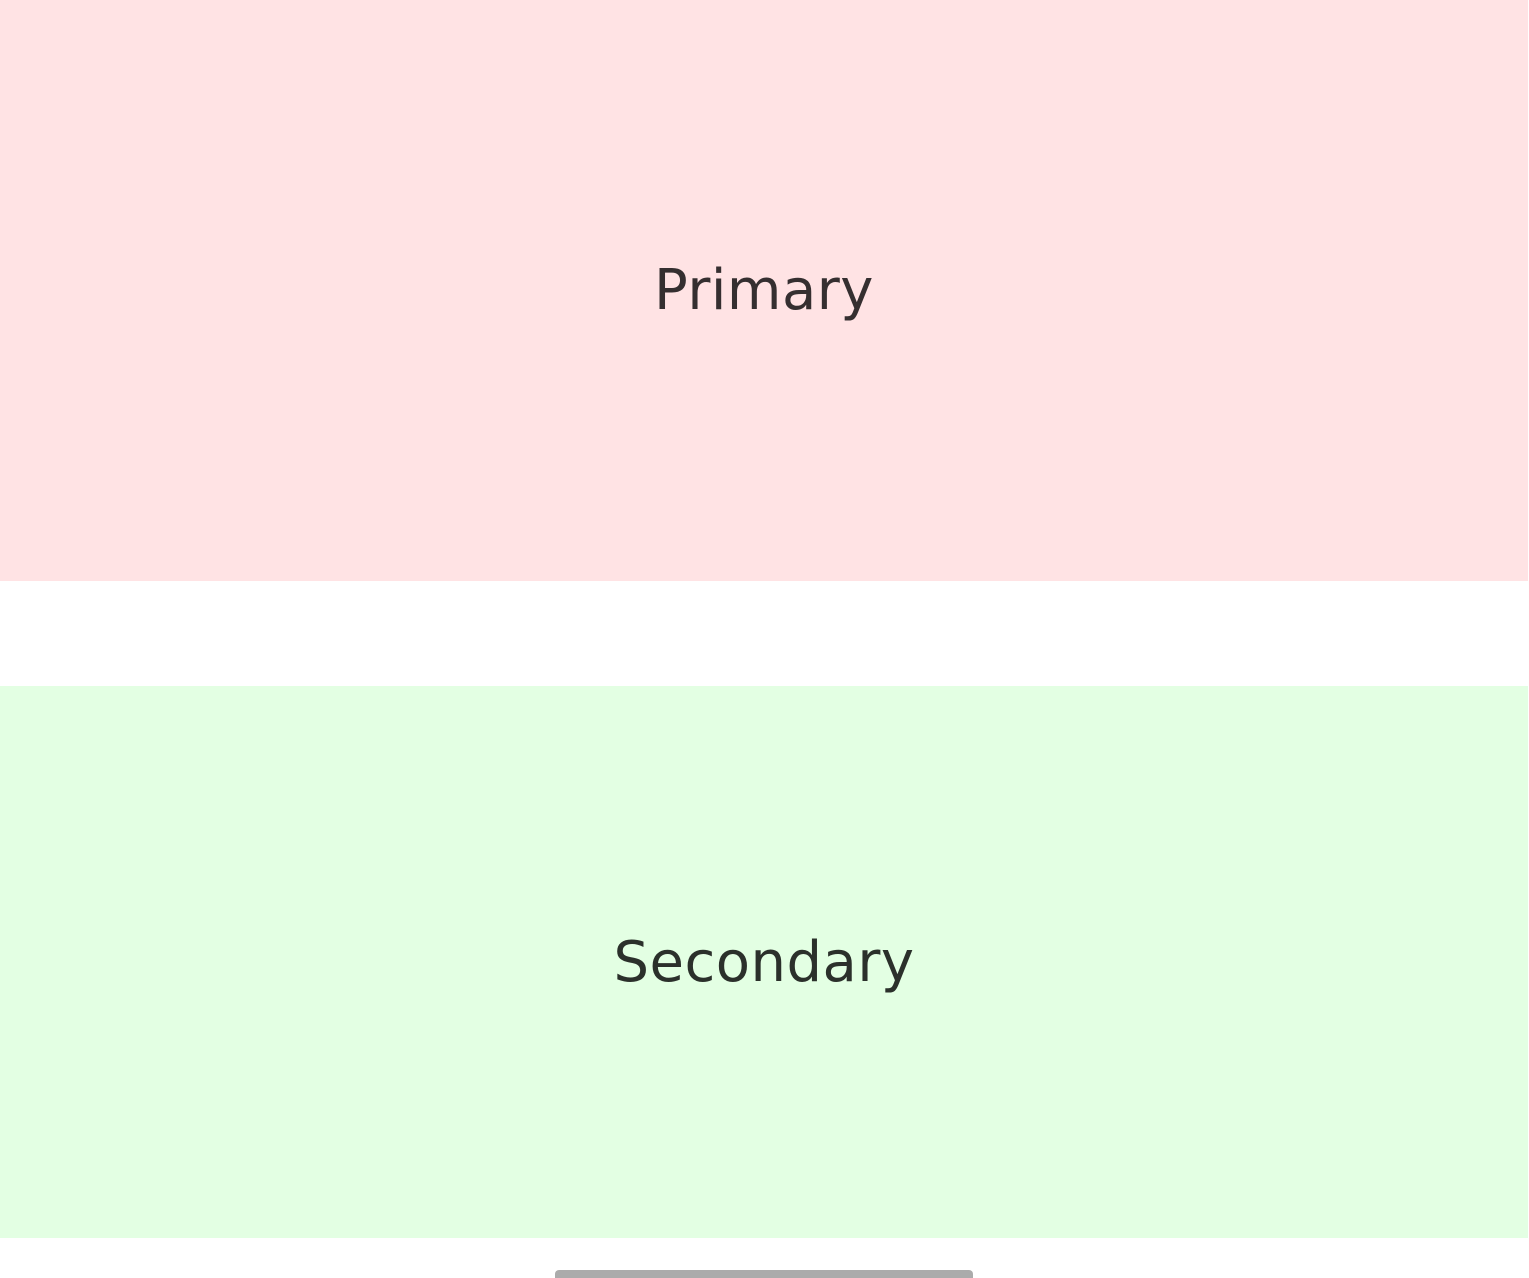 The height and width of the screenshot is (1278, 1529). I want to click on primary-pane-label: Primary, so click(764, 290).